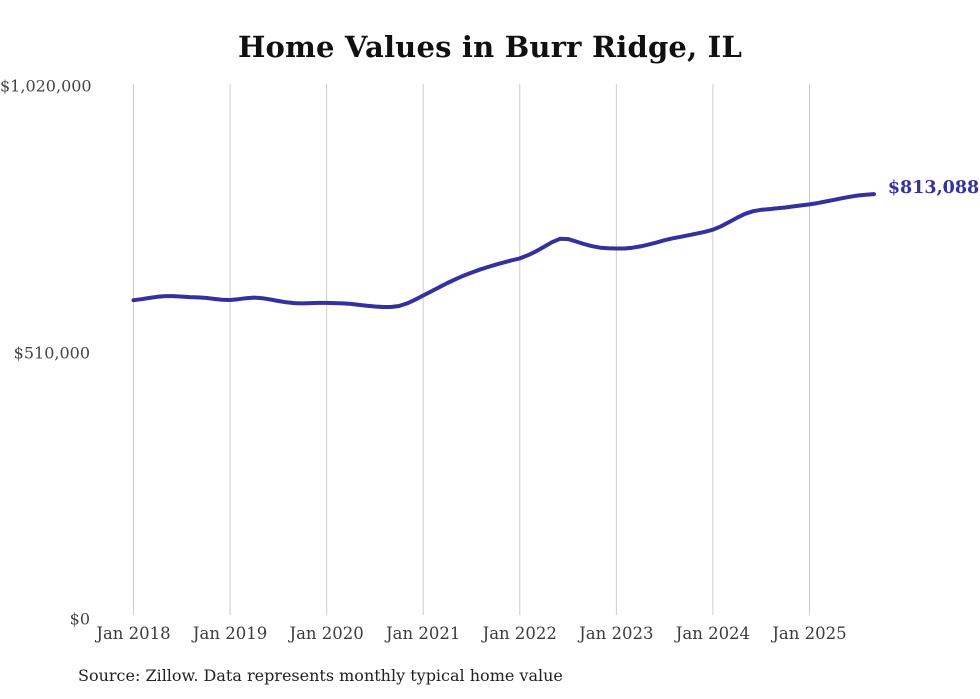  What do you see at coordinates (230, 633) in the screenshot?
I see `x-axis-tick-label: Jan 2019` at bounding box center [230, 633].